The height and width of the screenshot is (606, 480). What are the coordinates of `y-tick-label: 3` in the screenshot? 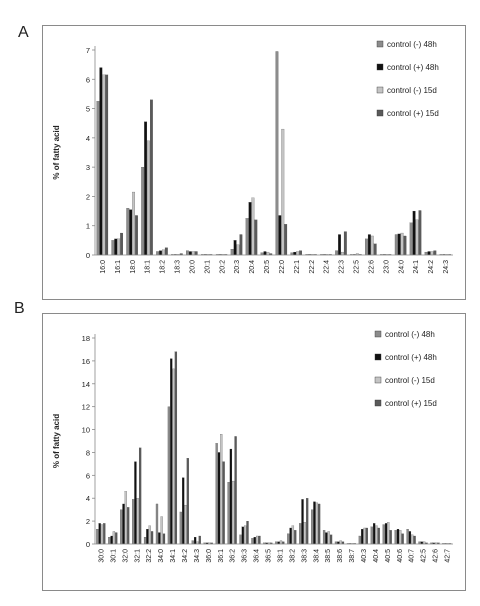 It's located at (88, 167).